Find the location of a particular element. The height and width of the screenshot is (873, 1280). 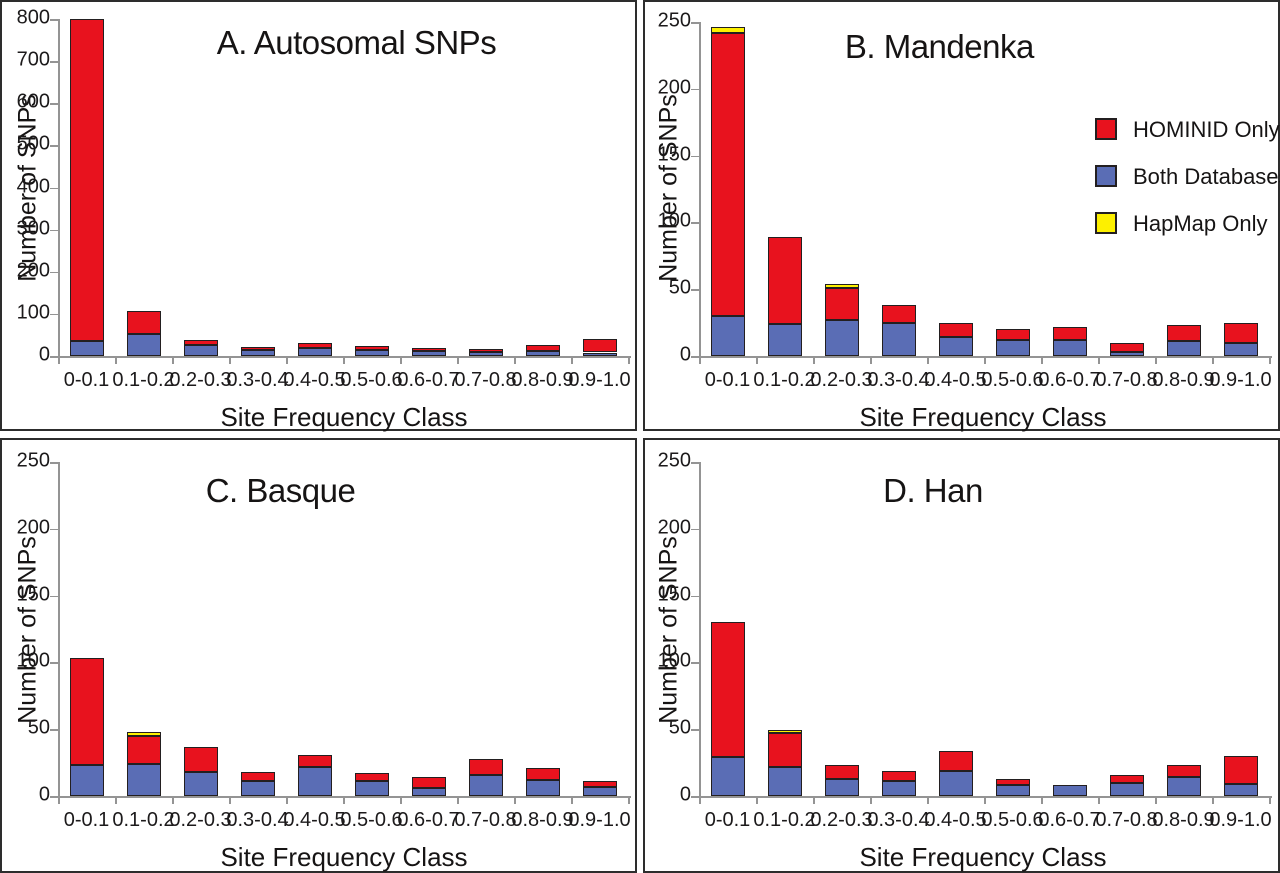

legend-swatch-hapmap-only is located at coordinates (1106, 223).